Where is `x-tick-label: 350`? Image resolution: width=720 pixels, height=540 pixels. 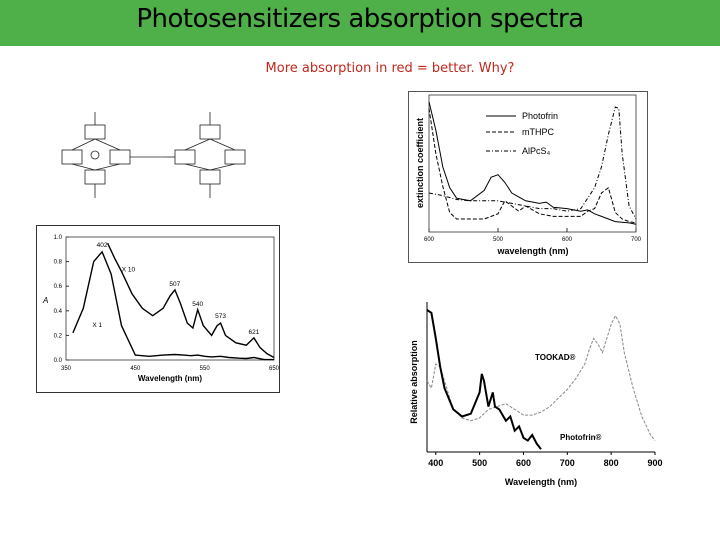 x-tick-label: 350 is located at coordinates (66, 369).